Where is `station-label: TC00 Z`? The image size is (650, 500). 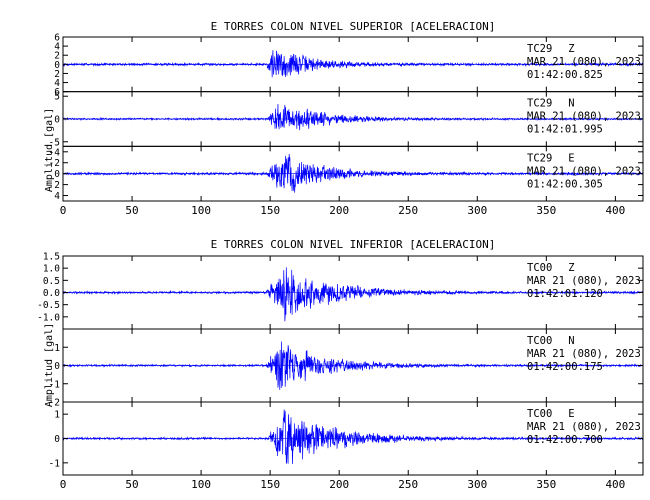
station-label: TC00 Z is located at coordinates (551, 268).